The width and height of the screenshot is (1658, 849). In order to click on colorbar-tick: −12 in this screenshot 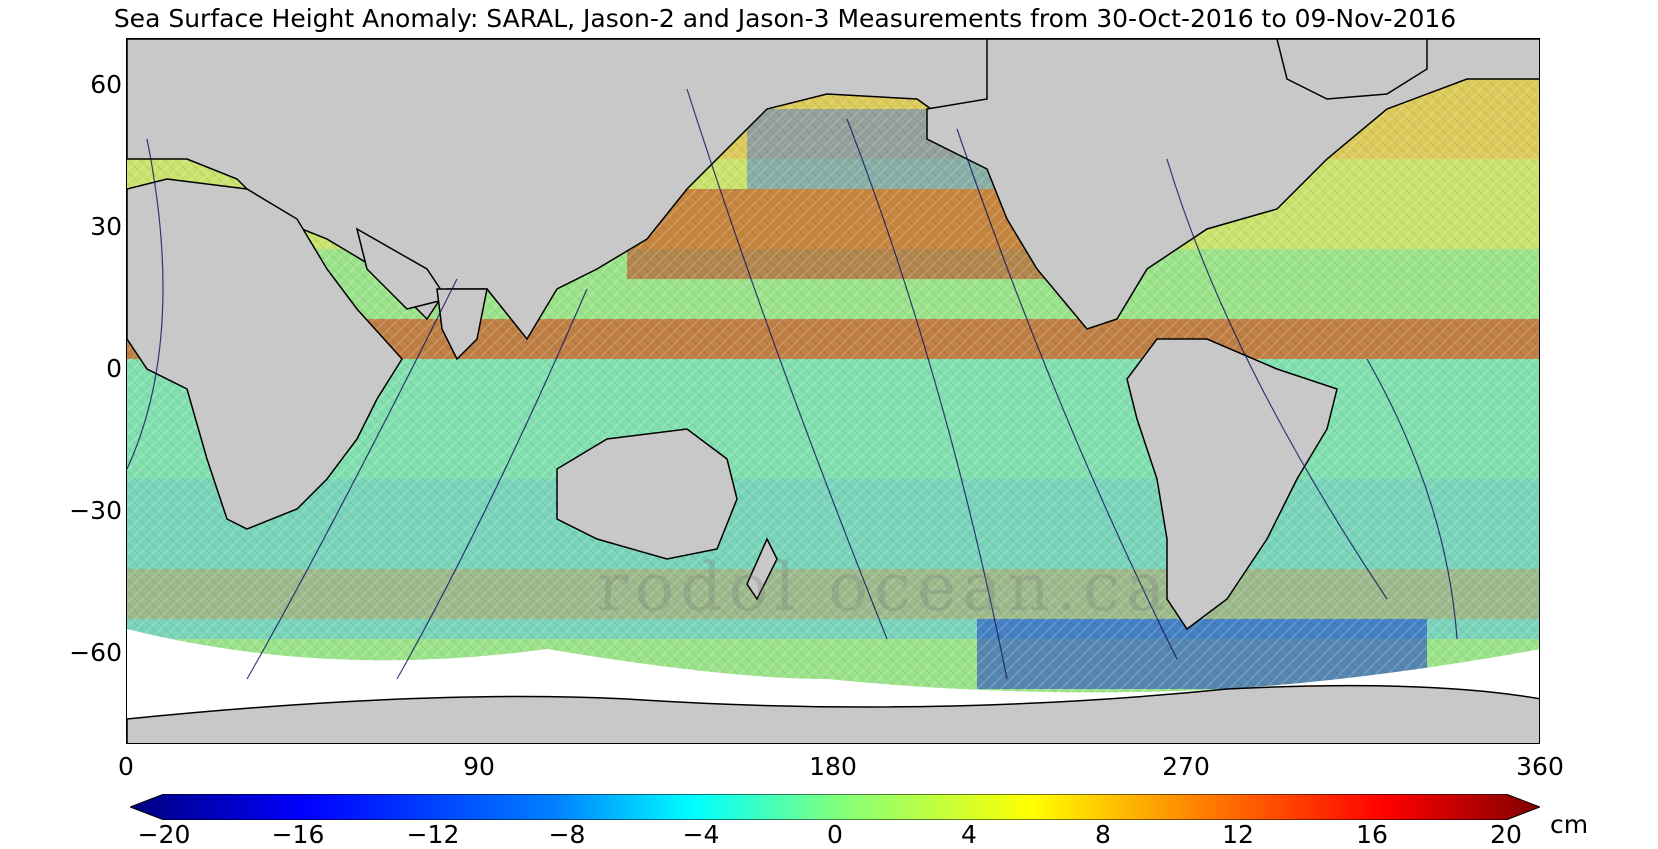, I will do `click(433, 834)`.